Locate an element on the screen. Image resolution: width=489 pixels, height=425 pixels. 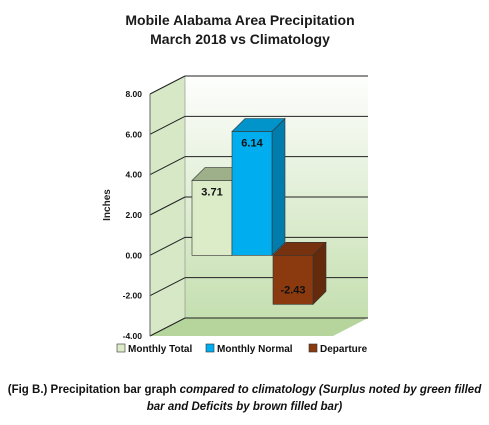
y-axis-label: Inches is located at coordinates (107, 205).